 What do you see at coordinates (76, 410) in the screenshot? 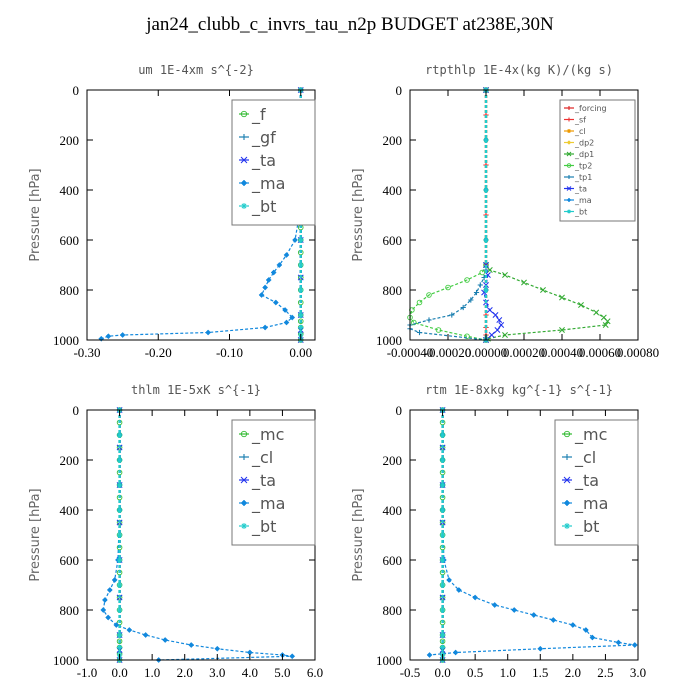
I see `y-tick-label: 0` at bounding box center [76, 410].